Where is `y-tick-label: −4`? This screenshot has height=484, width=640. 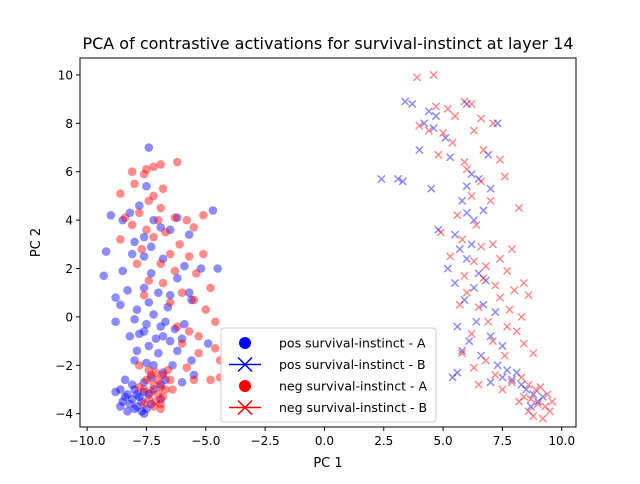 y-tick-label: −4 is located at coordinates (64, 414).